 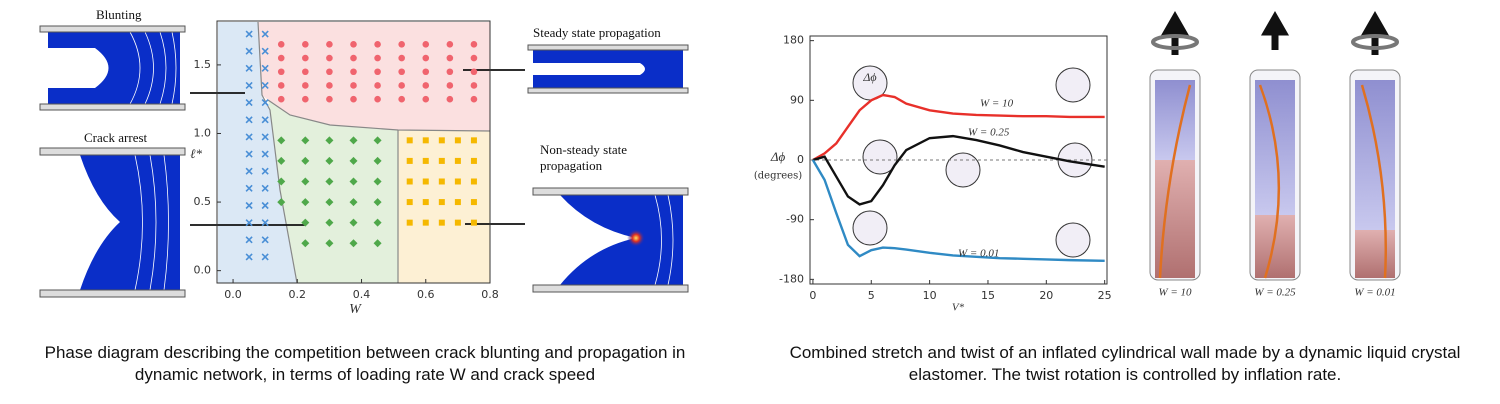 What do you see at coordinates (988, 295) in the screenshot?
I see `x-tick-label: 15` at bounding box center [988, 295].